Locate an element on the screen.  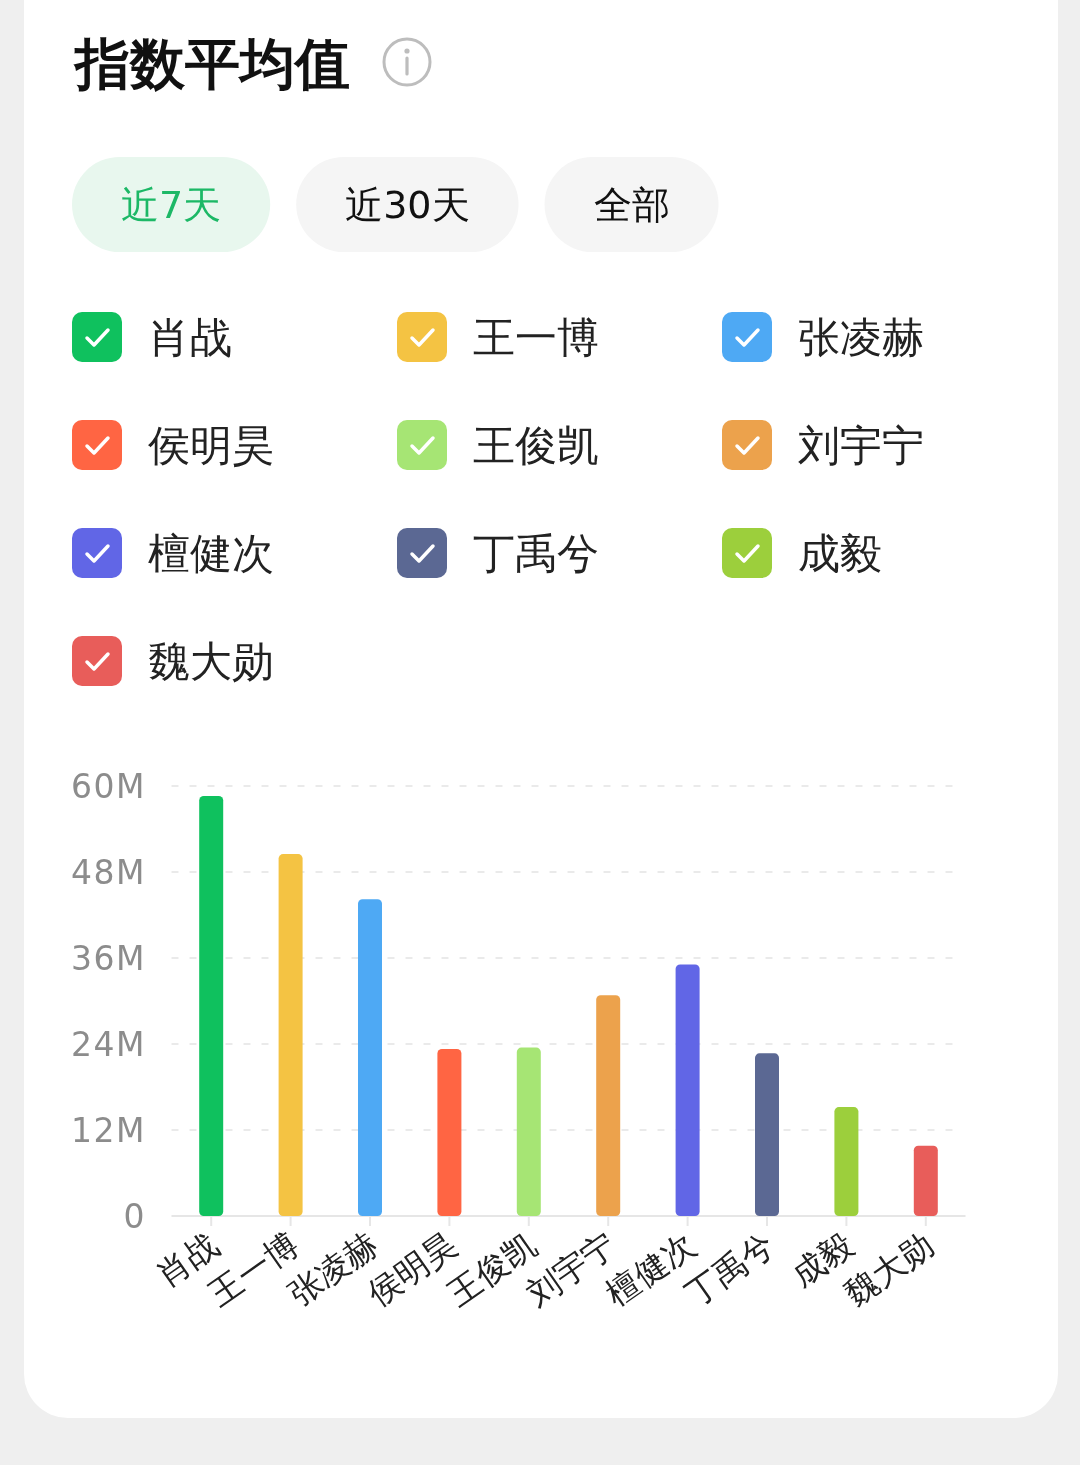
title: 指数平均值 is located at coordinates (212, 64).